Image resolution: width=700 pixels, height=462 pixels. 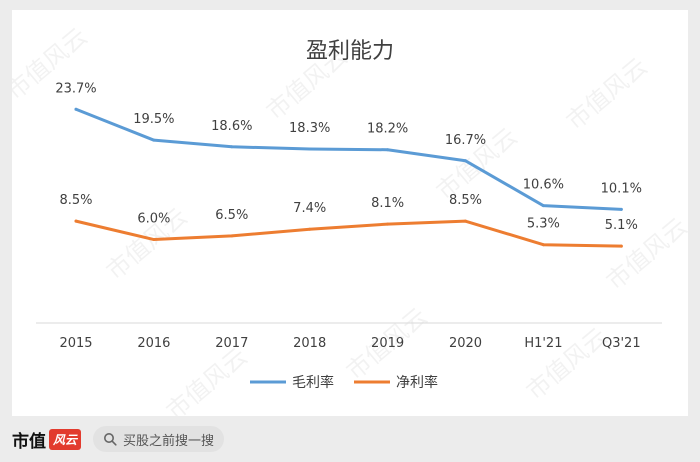 What do you see at coordinates (465, 140) in the screenshot?
I see `data-label: 16.7%` at bounding box center [465, 140].